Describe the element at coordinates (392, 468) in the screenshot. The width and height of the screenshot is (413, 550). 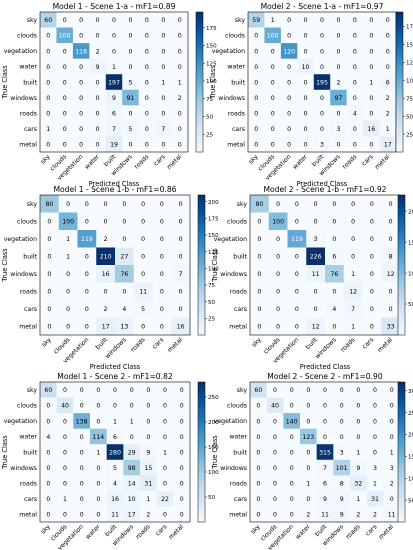
I see `cell-value-label: 3` at that location.